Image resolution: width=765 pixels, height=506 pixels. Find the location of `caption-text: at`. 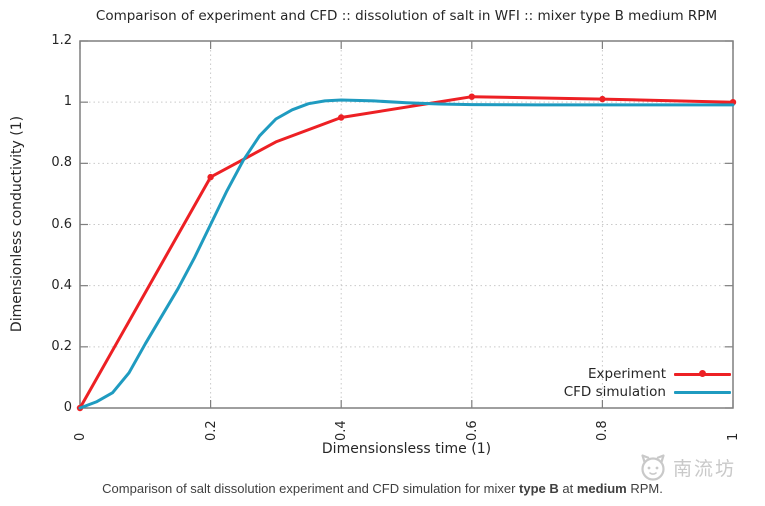

caption-text: at is located at coordinates (567, 488).